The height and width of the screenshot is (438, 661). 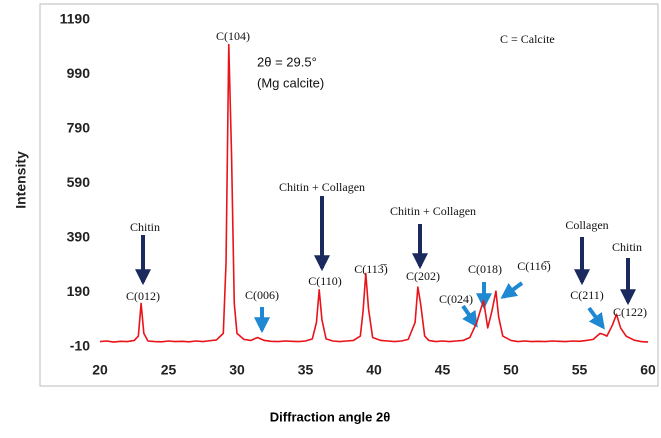 I want to click on annotation: C(018), so click(x=485, y=269).